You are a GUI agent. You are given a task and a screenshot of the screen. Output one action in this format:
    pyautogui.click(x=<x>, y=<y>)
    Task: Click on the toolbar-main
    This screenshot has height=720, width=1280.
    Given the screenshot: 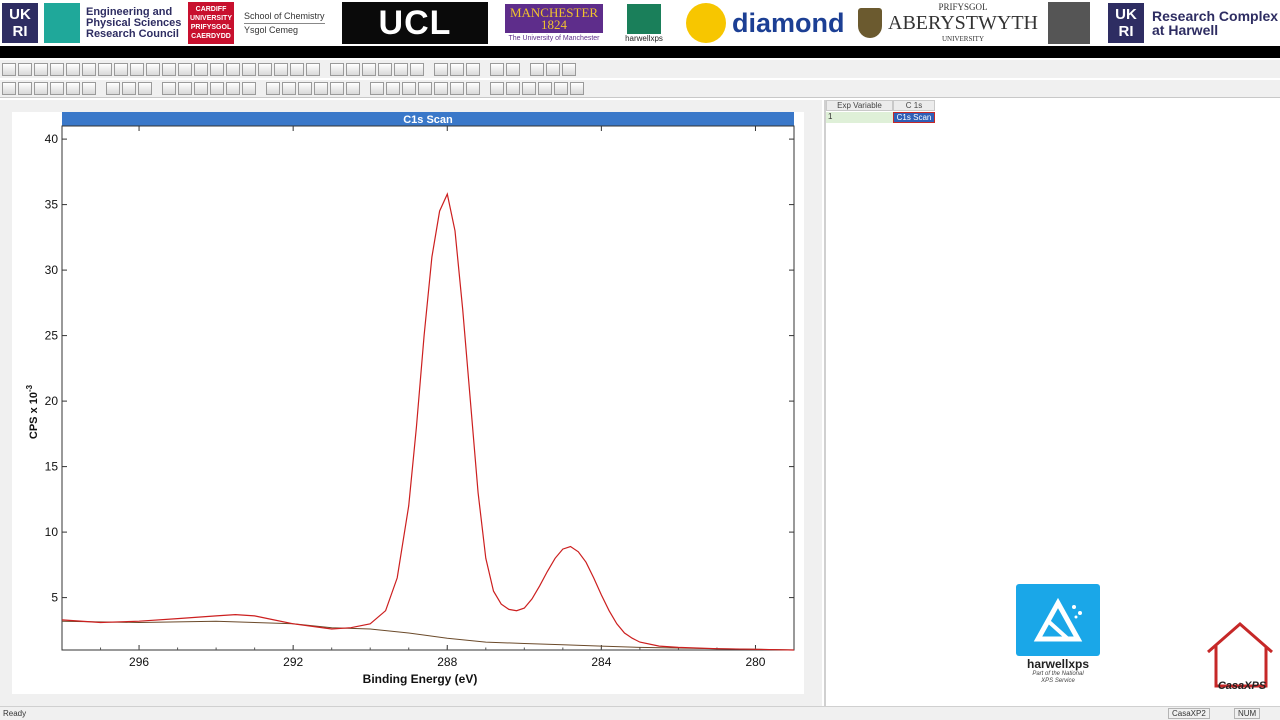 What is the action you would take?
    pyautogui.click(x=640, y=69)
    